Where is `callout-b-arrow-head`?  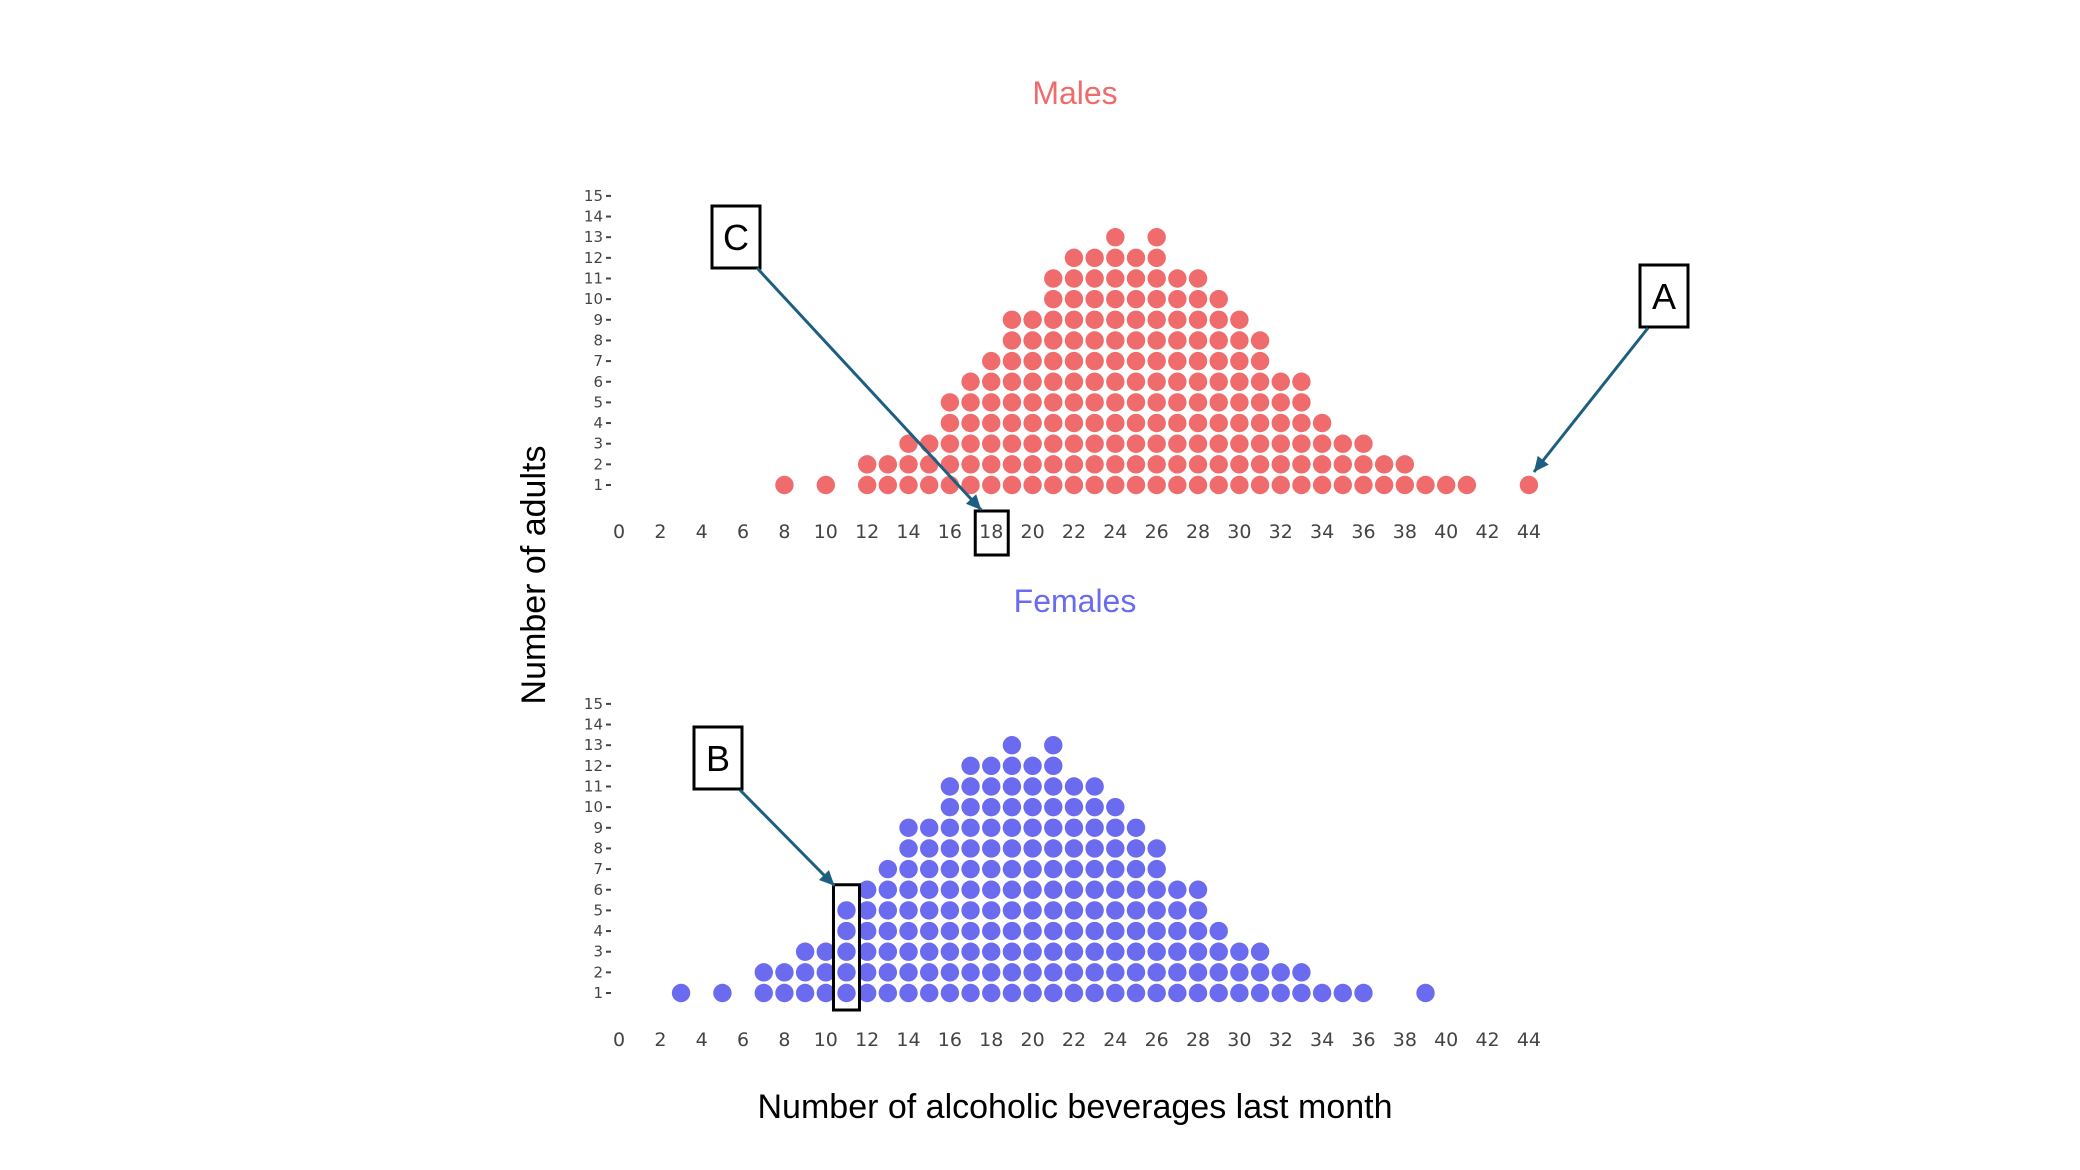 callout-b-arrow-head is located at coordinates (826, 878).